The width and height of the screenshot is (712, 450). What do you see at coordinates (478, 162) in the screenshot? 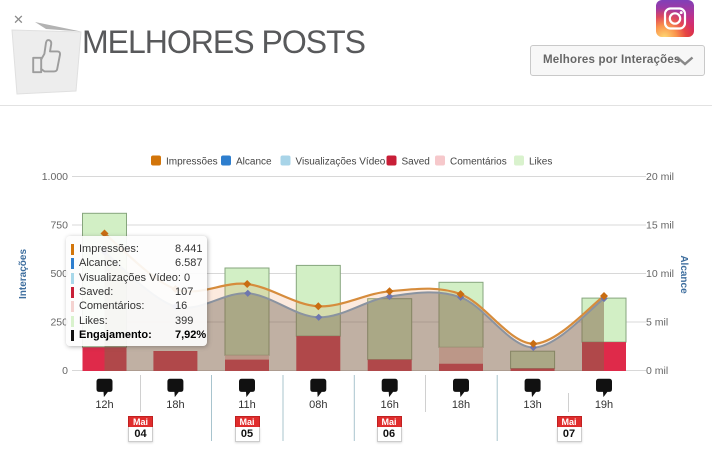
I see `svg-text: Comentários` at bounding box center [478, 162].